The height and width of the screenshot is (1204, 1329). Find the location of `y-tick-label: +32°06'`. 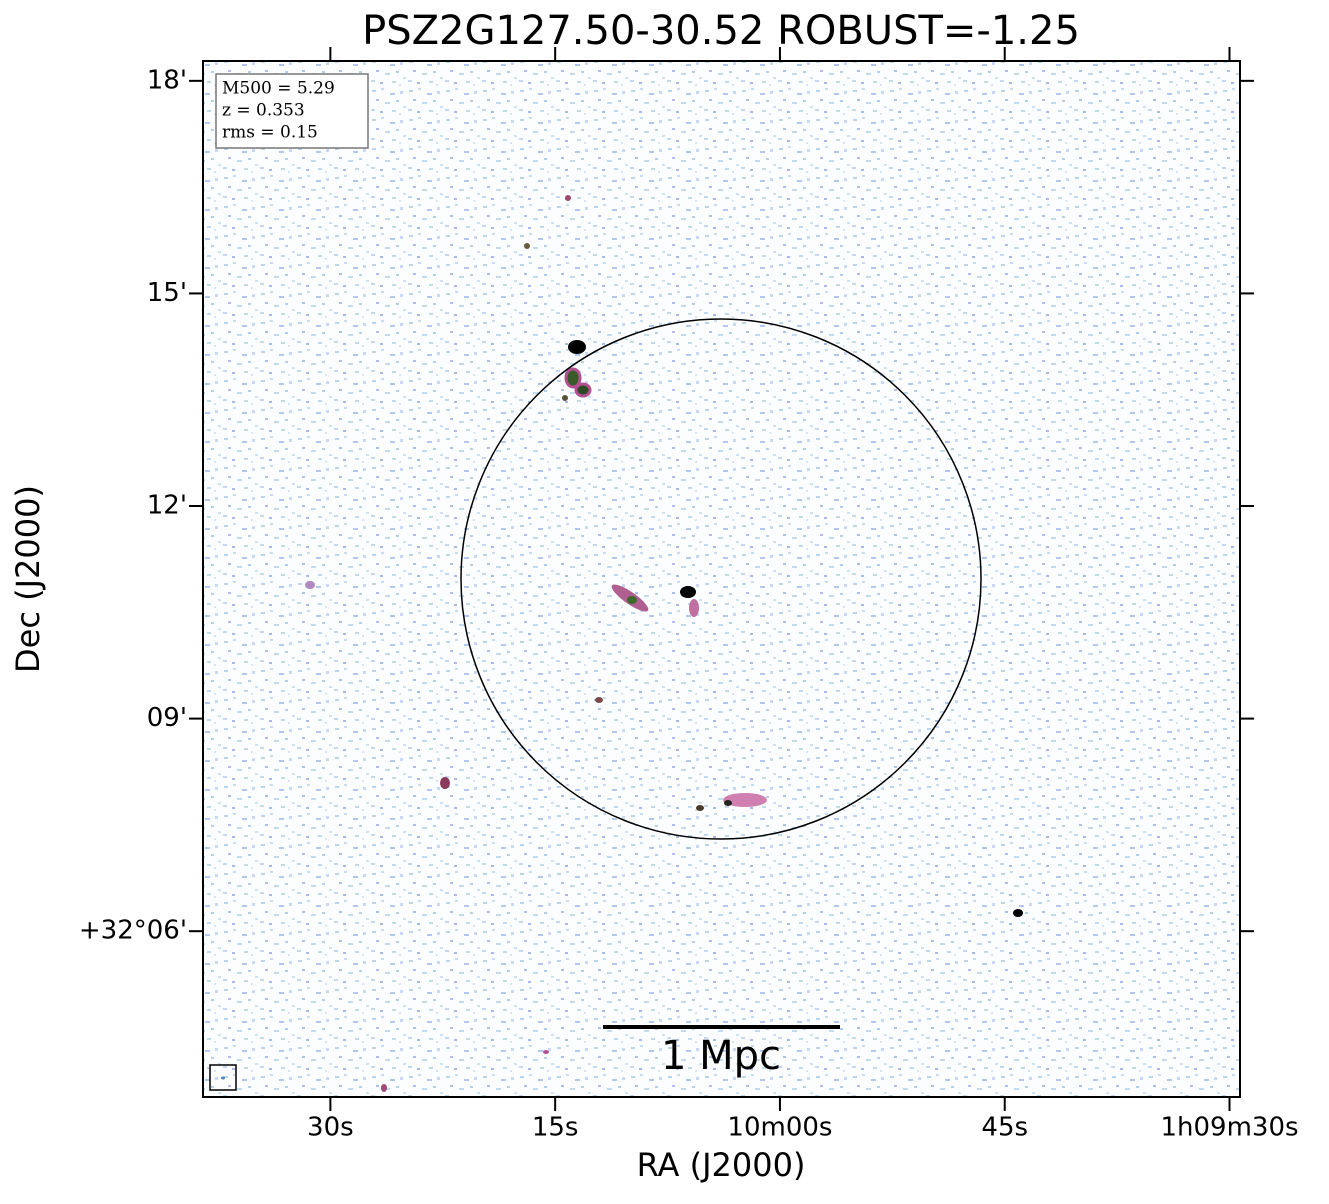

y-tick-label: +32°06' is located at coordinates (133, 931).